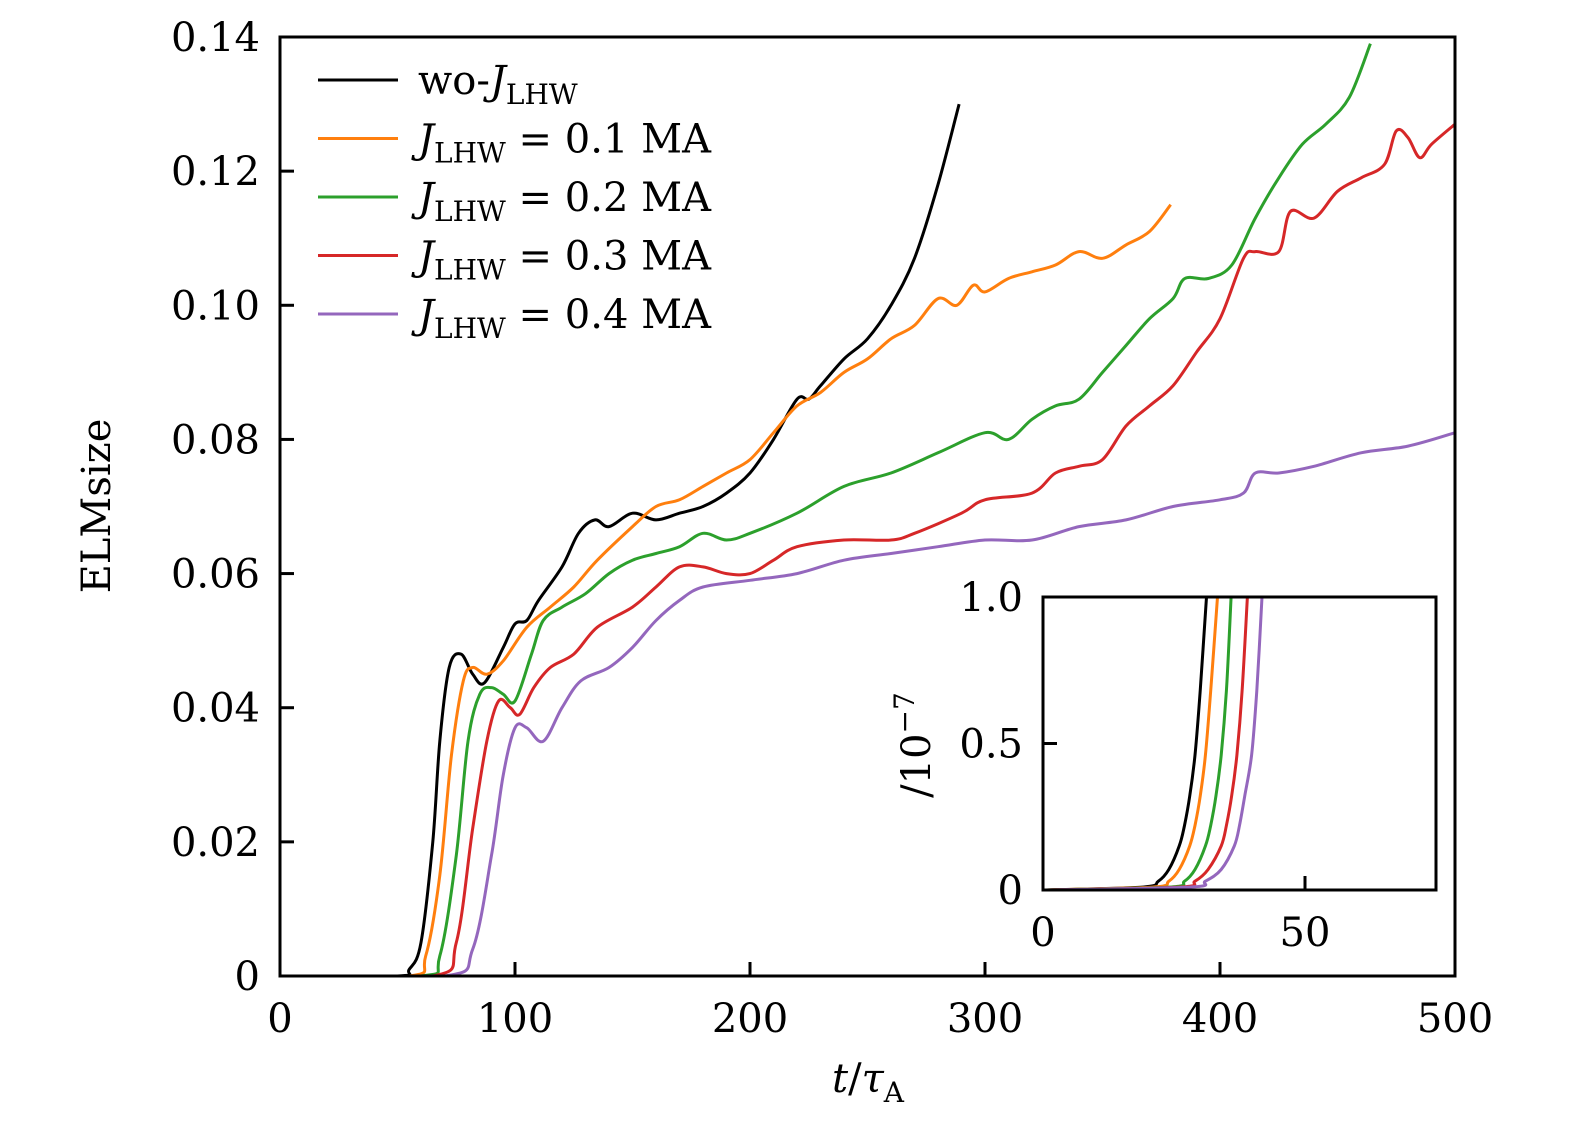  I want to click on main-y-tick-label: 0.08, so click(215, 440).